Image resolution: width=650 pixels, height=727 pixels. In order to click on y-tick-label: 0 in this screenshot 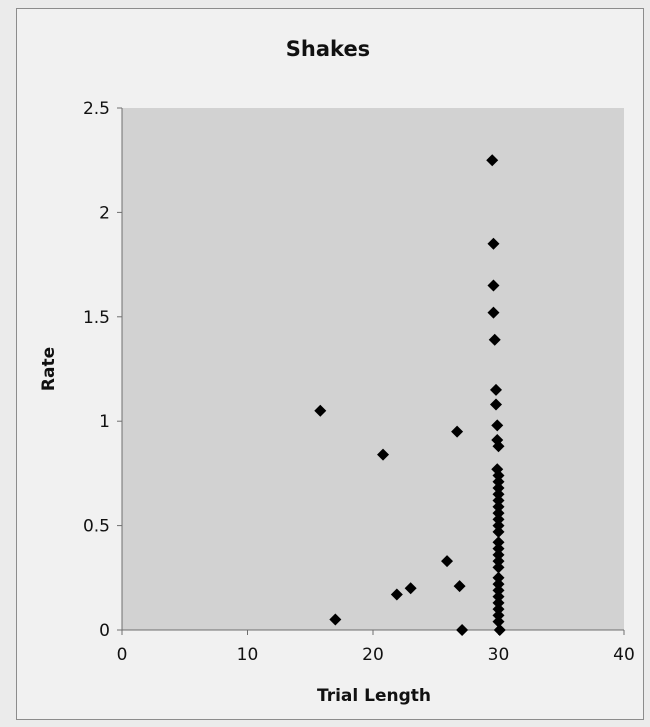, I will do `click(104, 631)`.